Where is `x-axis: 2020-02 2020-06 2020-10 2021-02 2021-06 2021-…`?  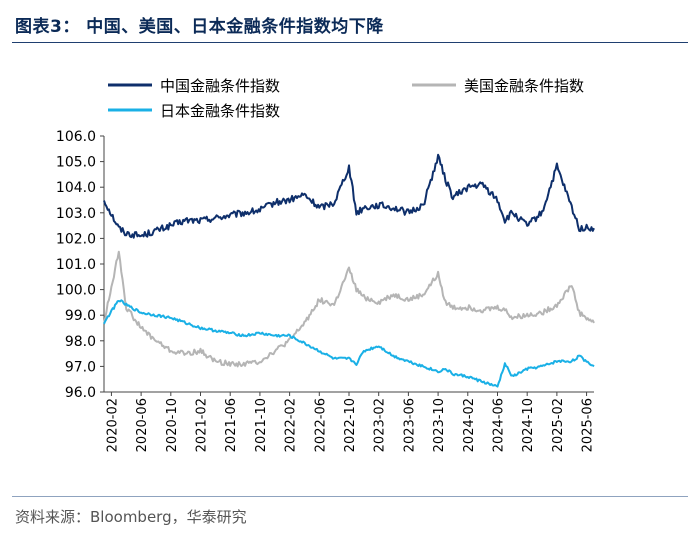
x-axis: 2020-02 2020-06 2020-10 2021-02 2021-06 2021-… is located at coordinates (350, 421).